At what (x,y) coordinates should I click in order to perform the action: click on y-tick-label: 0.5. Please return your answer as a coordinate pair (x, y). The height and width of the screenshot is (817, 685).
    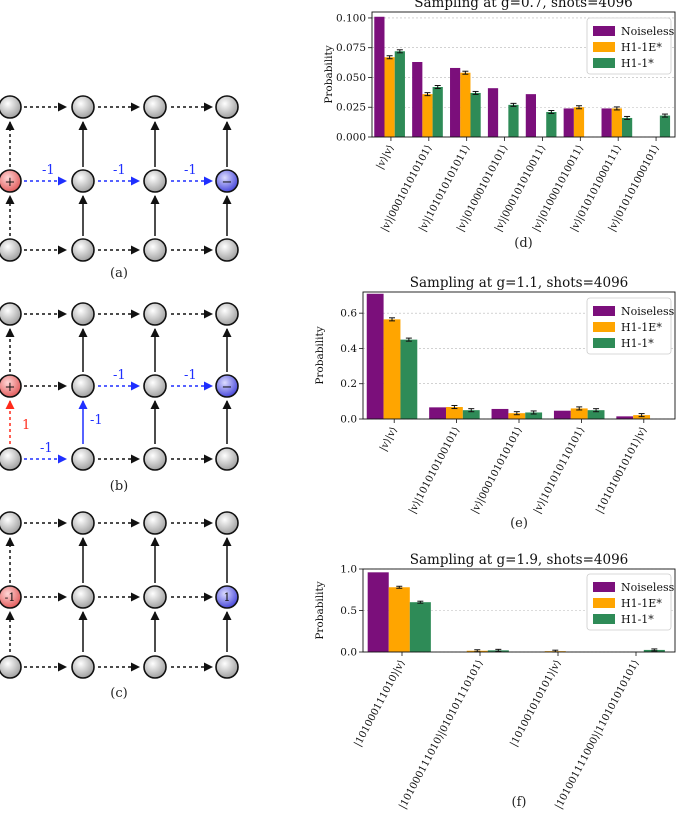
    Looking at the image, I should click on (348, 611).